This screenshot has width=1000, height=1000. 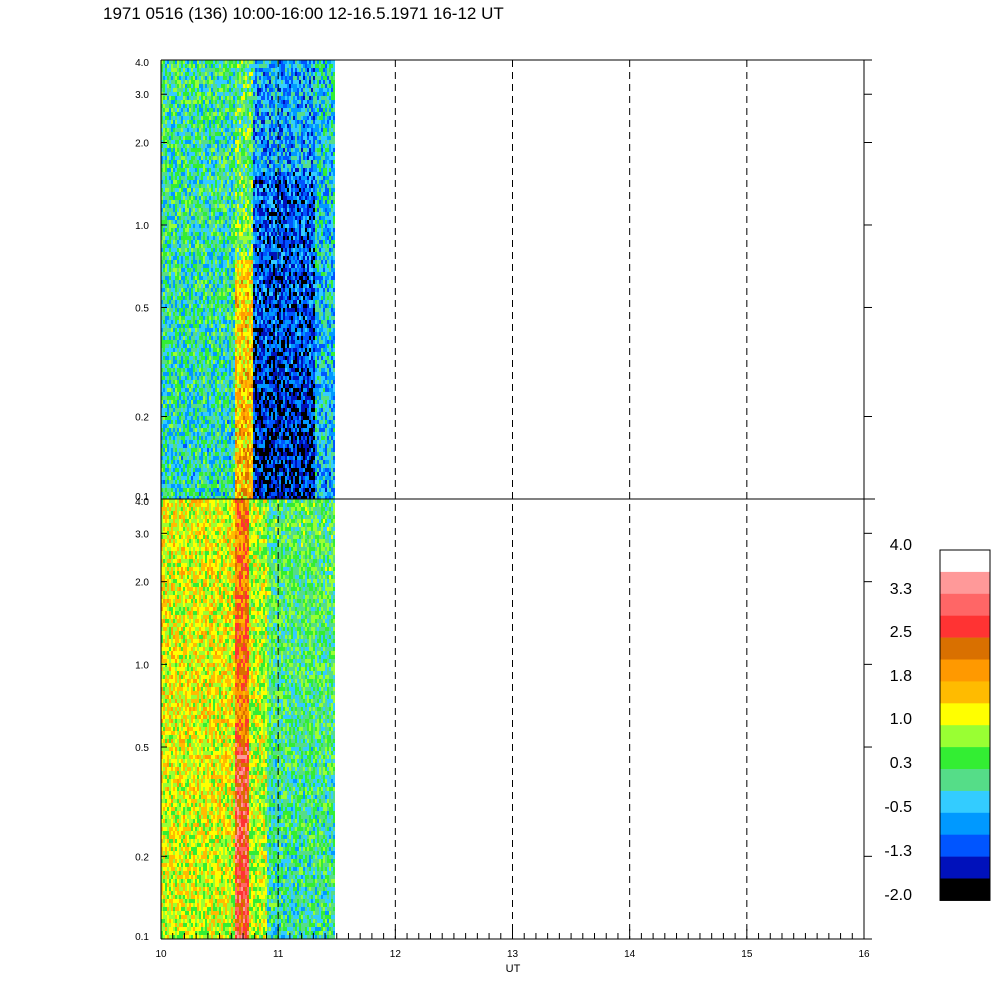 I want to click on colorbar-label: 1.0, so click(x=901, y=719).